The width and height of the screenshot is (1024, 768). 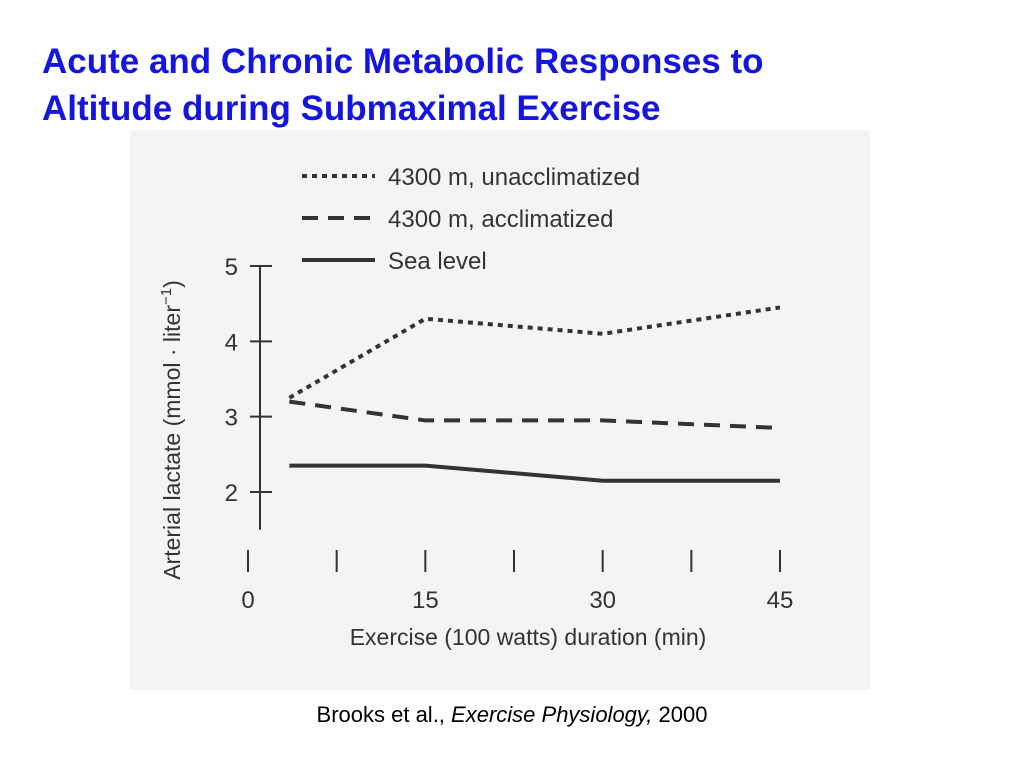 I want to click on slide-title-line-2: Altitude during Submaximal Exercise, so click(x=351, y=108).